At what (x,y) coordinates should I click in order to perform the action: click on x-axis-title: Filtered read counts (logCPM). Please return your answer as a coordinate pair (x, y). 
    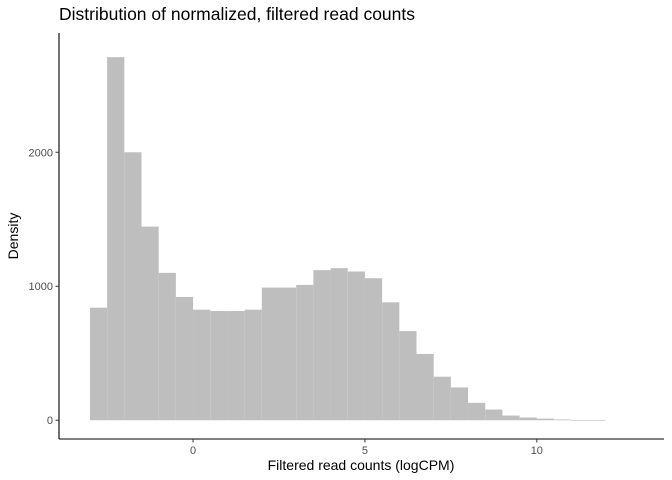
    Looking at the image, I should click on (361, 465).